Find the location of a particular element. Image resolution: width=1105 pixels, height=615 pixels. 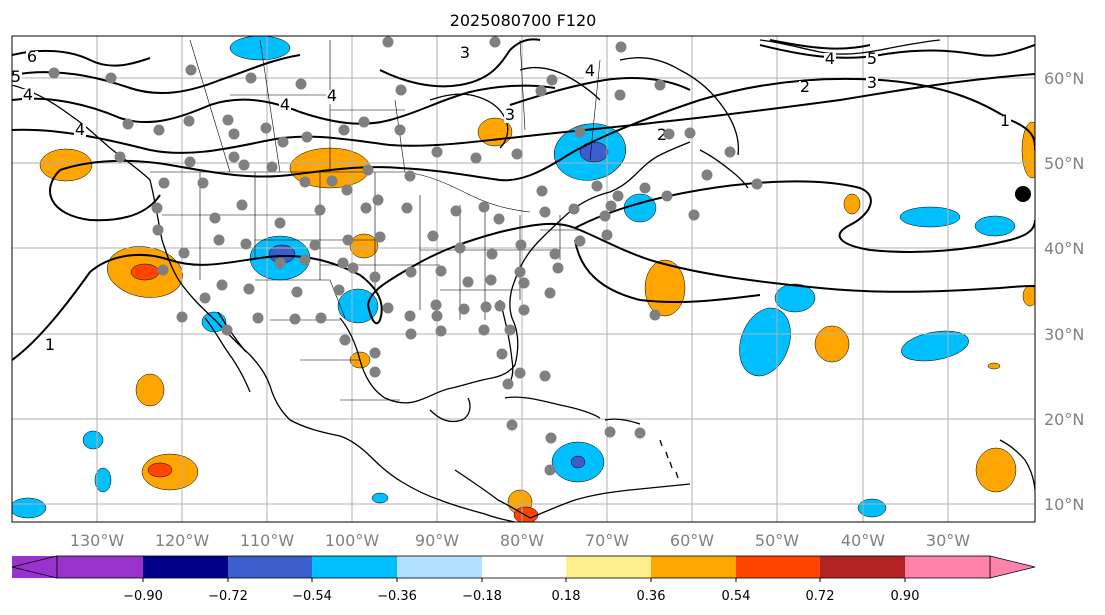

lon-tick-label: 60°W is located at coordinates (692, 540).